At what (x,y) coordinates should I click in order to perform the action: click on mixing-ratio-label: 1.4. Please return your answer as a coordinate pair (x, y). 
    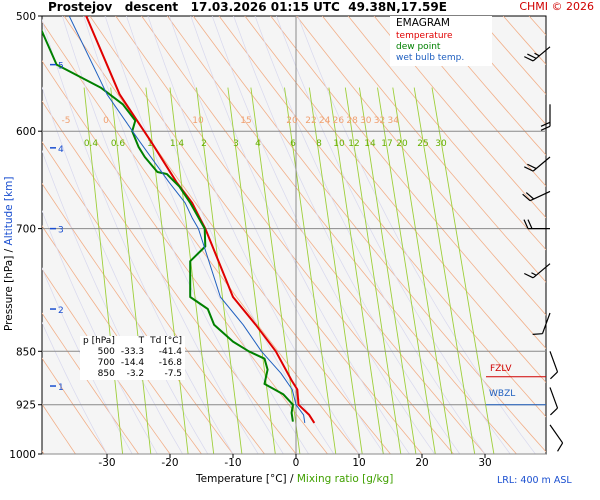
    Looking at the image, I should click on (177, 144).